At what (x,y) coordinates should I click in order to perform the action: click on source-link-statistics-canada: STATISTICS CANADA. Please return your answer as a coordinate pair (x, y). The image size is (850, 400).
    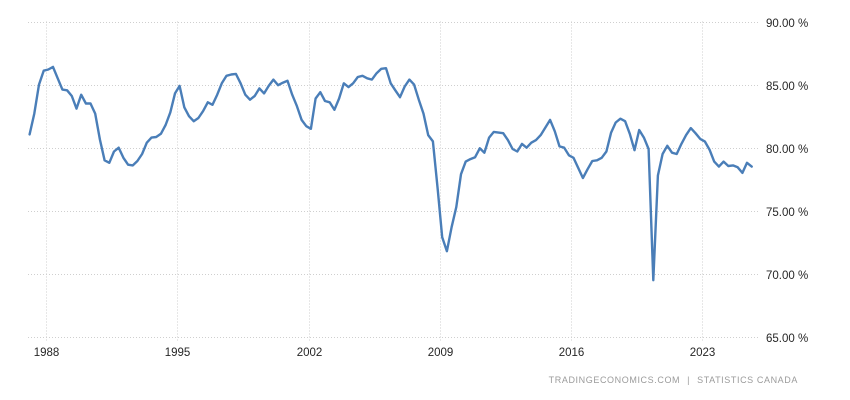
    Looking at the image, I should click on (747, 380).